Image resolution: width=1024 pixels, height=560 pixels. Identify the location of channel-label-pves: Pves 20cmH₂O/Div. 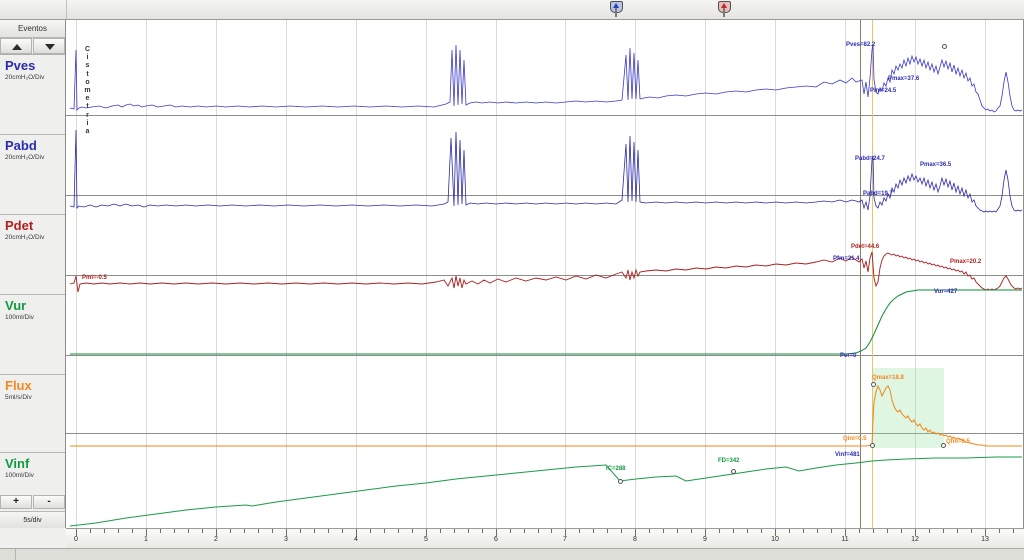
(32, 95).